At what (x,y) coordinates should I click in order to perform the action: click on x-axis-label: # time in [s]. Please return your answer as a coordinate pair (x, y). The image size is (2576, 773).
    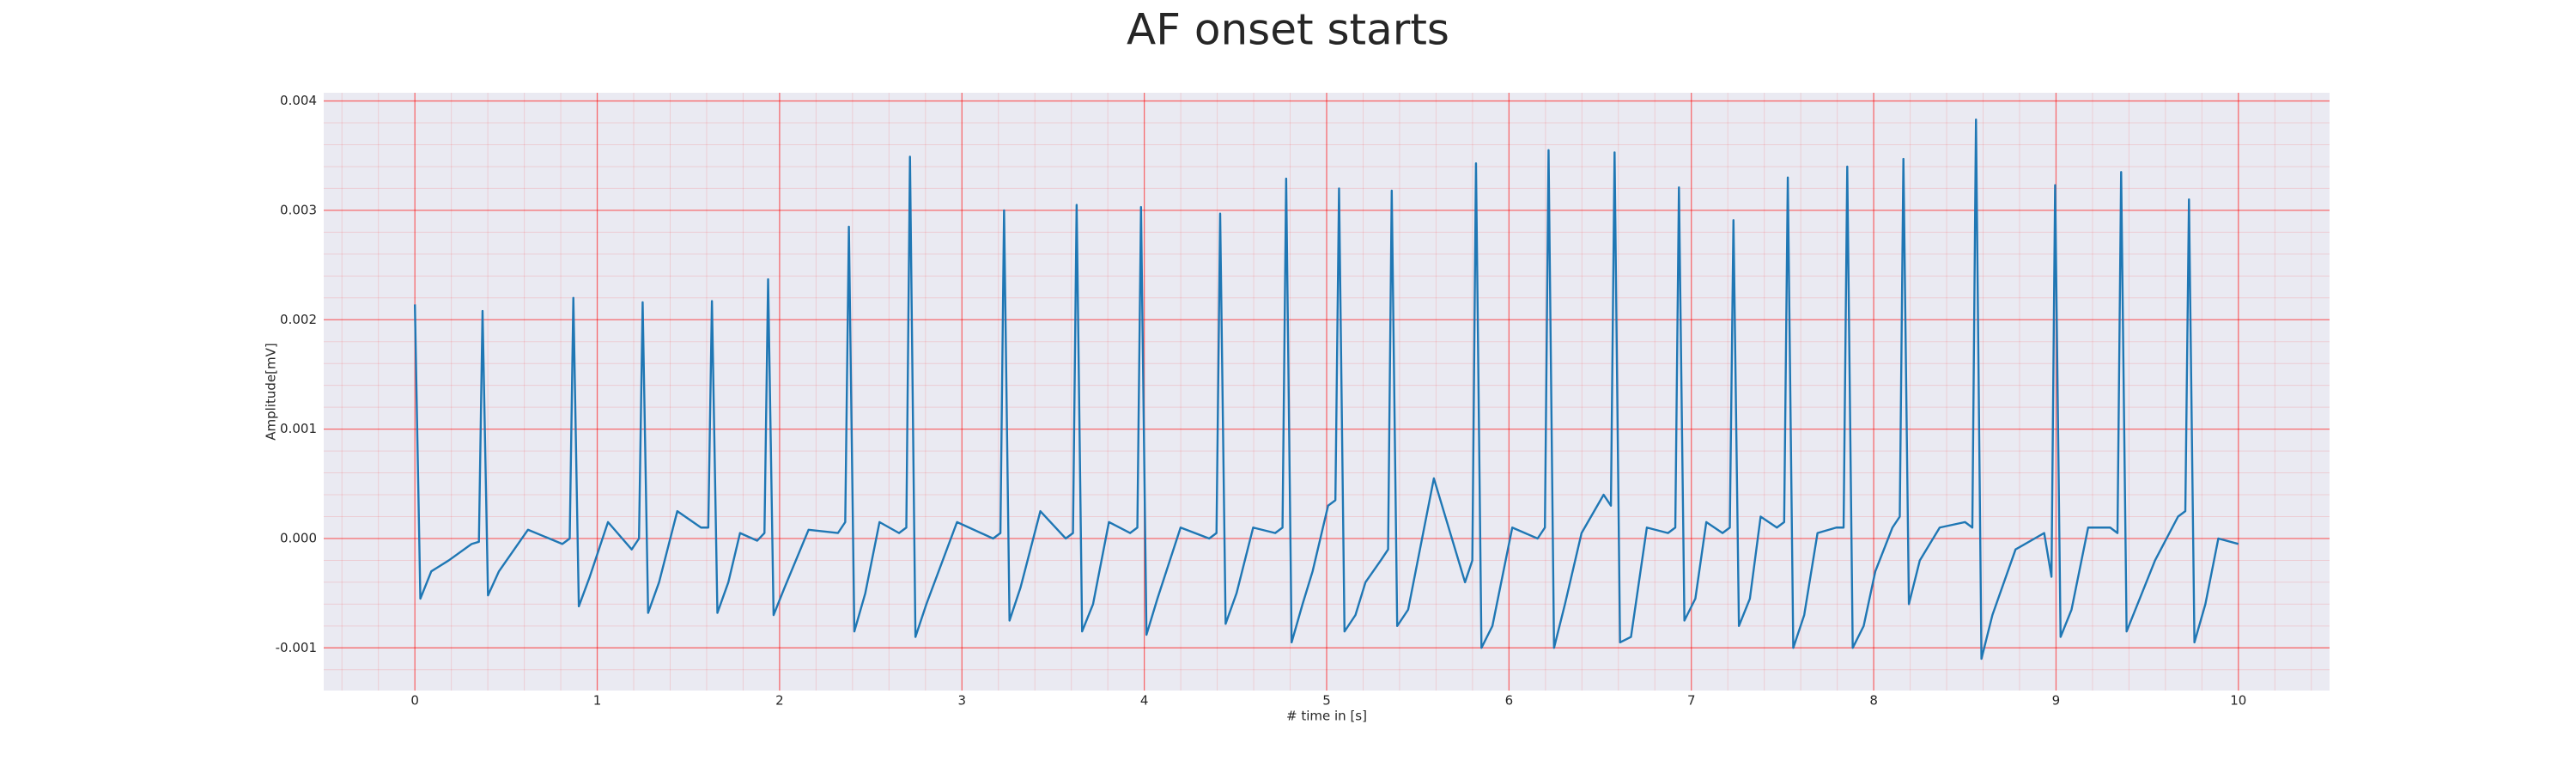
    Looking at the image, I should click on (1327, 716).